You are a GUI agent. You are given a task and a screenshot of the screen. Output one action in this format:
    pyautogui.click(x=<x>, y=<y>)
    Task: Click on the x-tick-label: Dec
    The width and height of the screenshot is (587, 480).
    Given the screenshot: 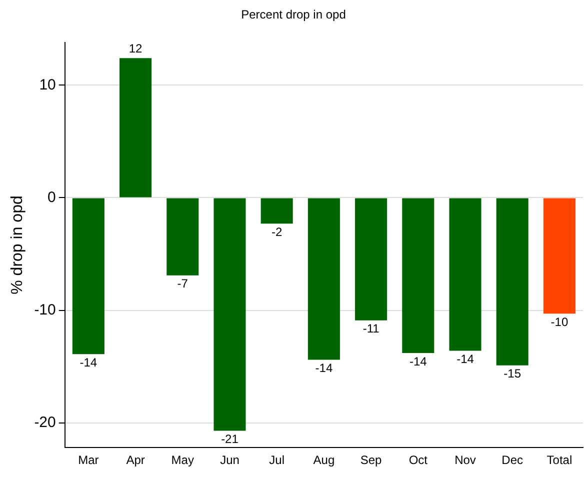 What is the action you would take?
    pyautogui.click(x=513, y=460)
    